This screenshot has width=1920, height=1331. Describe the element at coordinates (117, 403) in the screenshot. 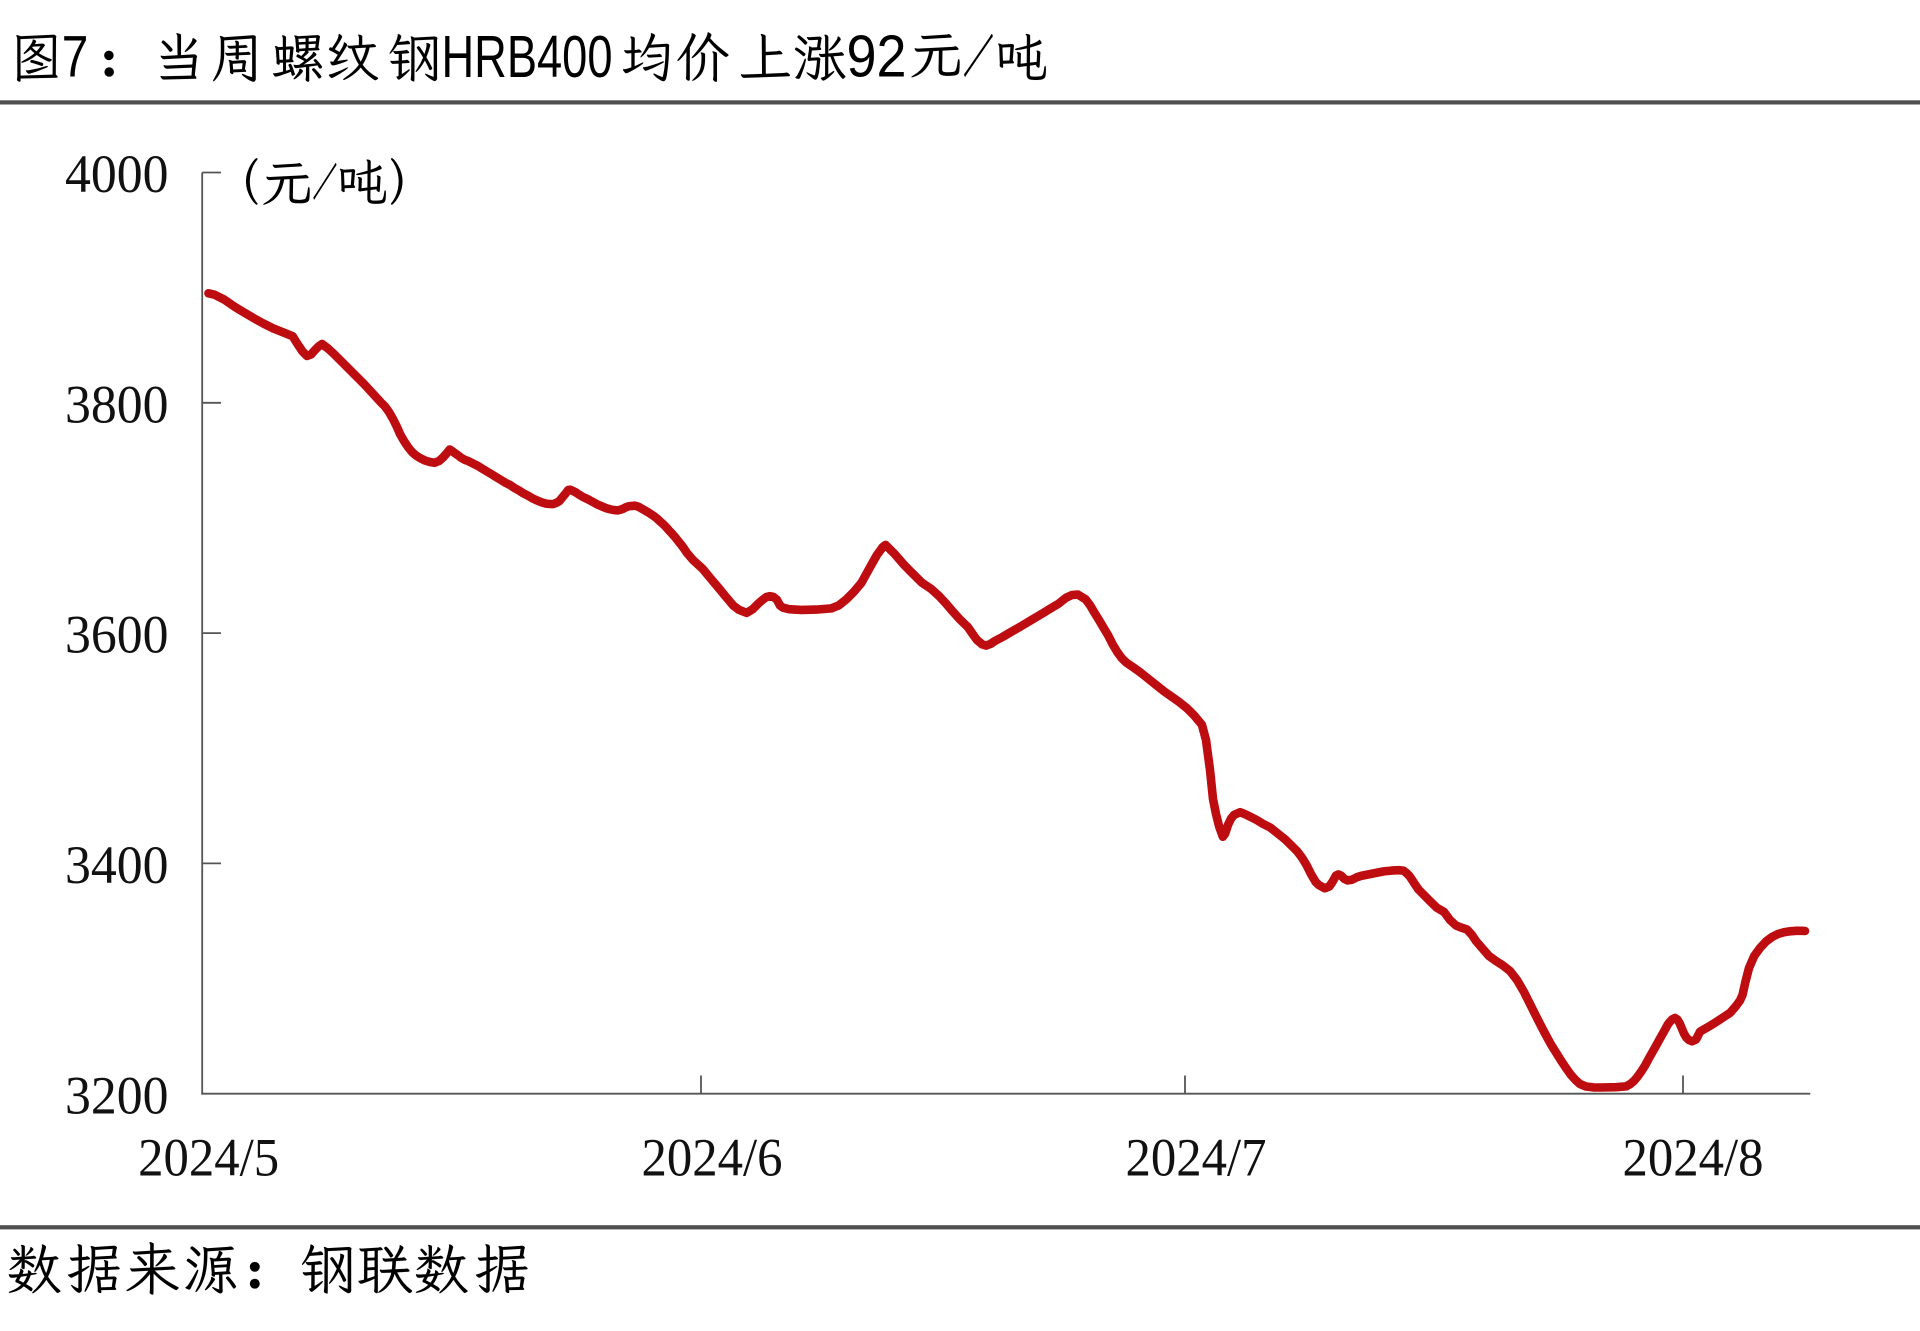

I see `svg-text: 3800` at that location.